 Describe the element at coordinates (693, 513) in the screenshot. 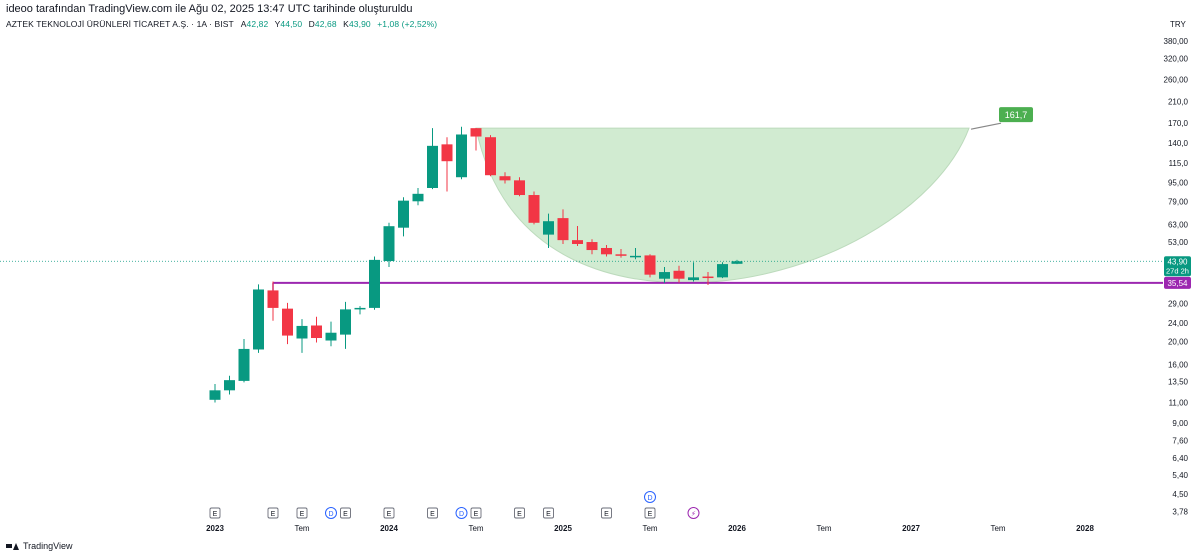

I see `split-marker-icon` at that location.